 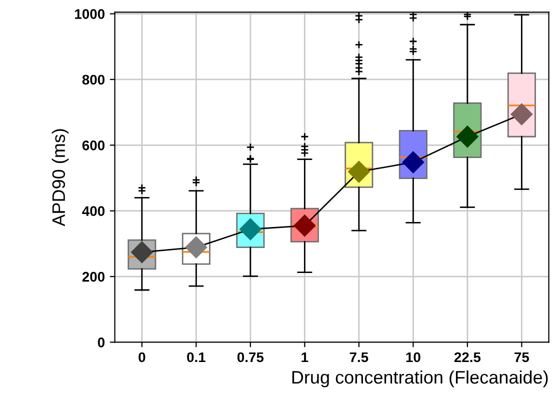 What do you see at coordinates (250, 357) in the screenshot?
I see `x-tick-label: 0.75` at bounding box center [250, 357].